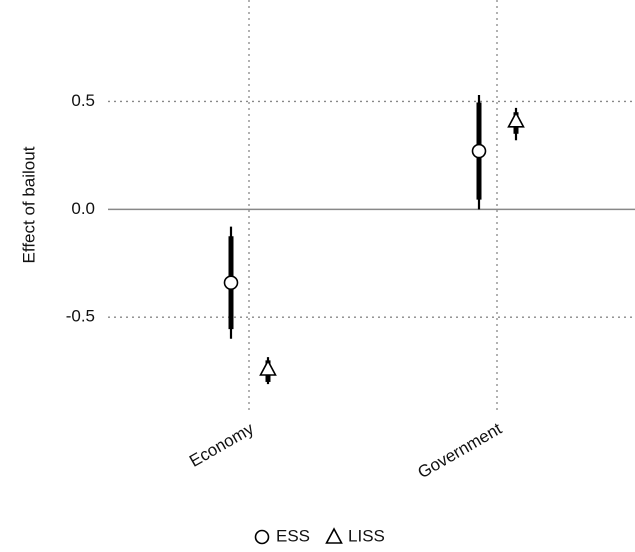 The width and height of the screenshot is (635, 552). I want to click on y-tick-label: 0.0, so click(83, 208).